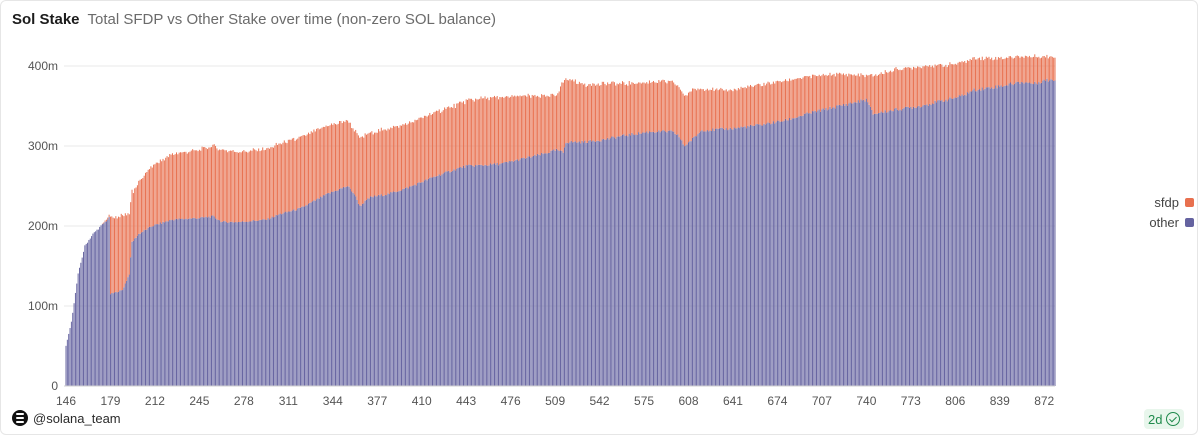 The image size is (1200, 437). What do you see at coordinates (1164, 419) in the screenshot?
I see `freshness-badge: 2d` at bounding box center [1164, 419].